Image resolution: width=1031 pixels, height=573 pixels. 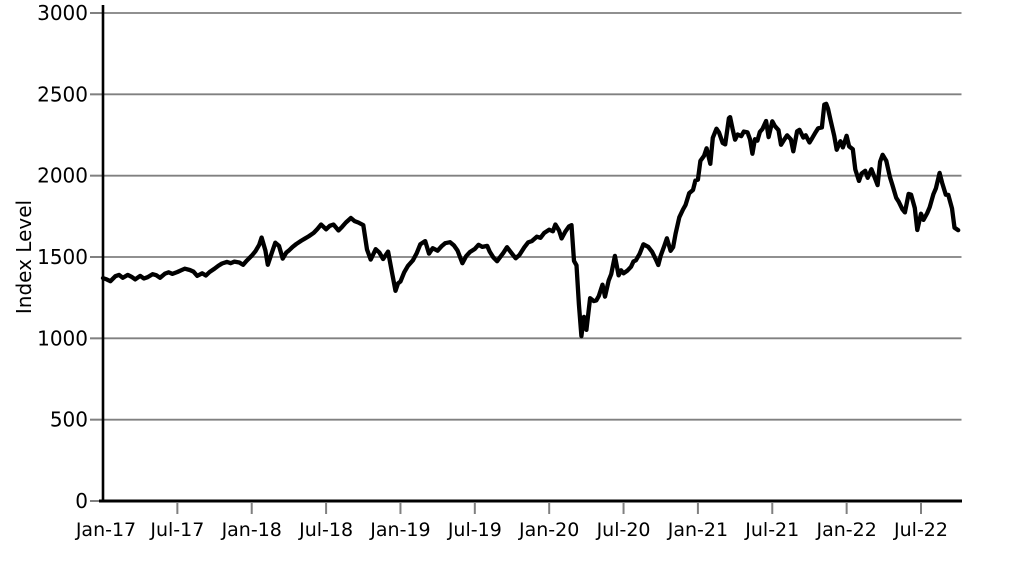 What do you see at coordinates (62, 176) in the screenshot?
I see `y-tick-label-2000: 2000` at bounding box center [62, 176].